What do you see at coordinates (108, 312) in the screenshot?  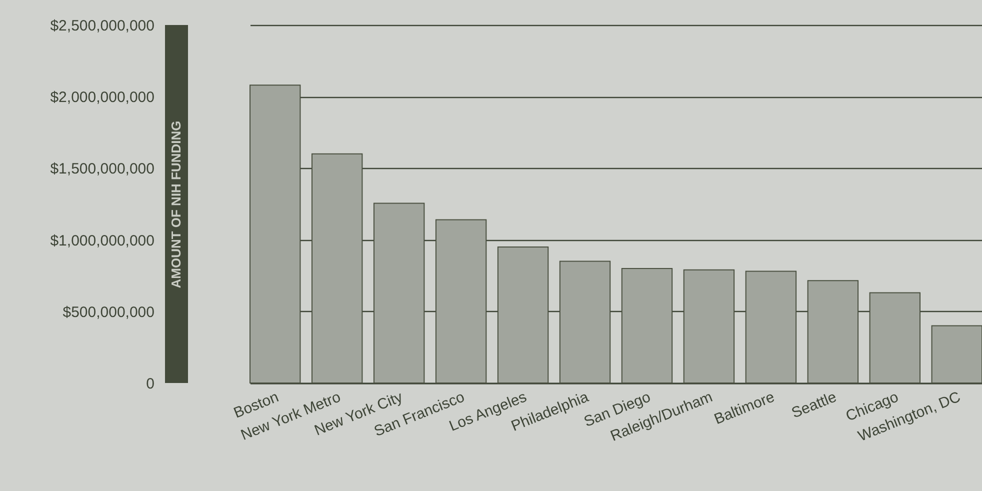 I see `y-tick-label: $500,000,000` at bounding box center [108, 312].